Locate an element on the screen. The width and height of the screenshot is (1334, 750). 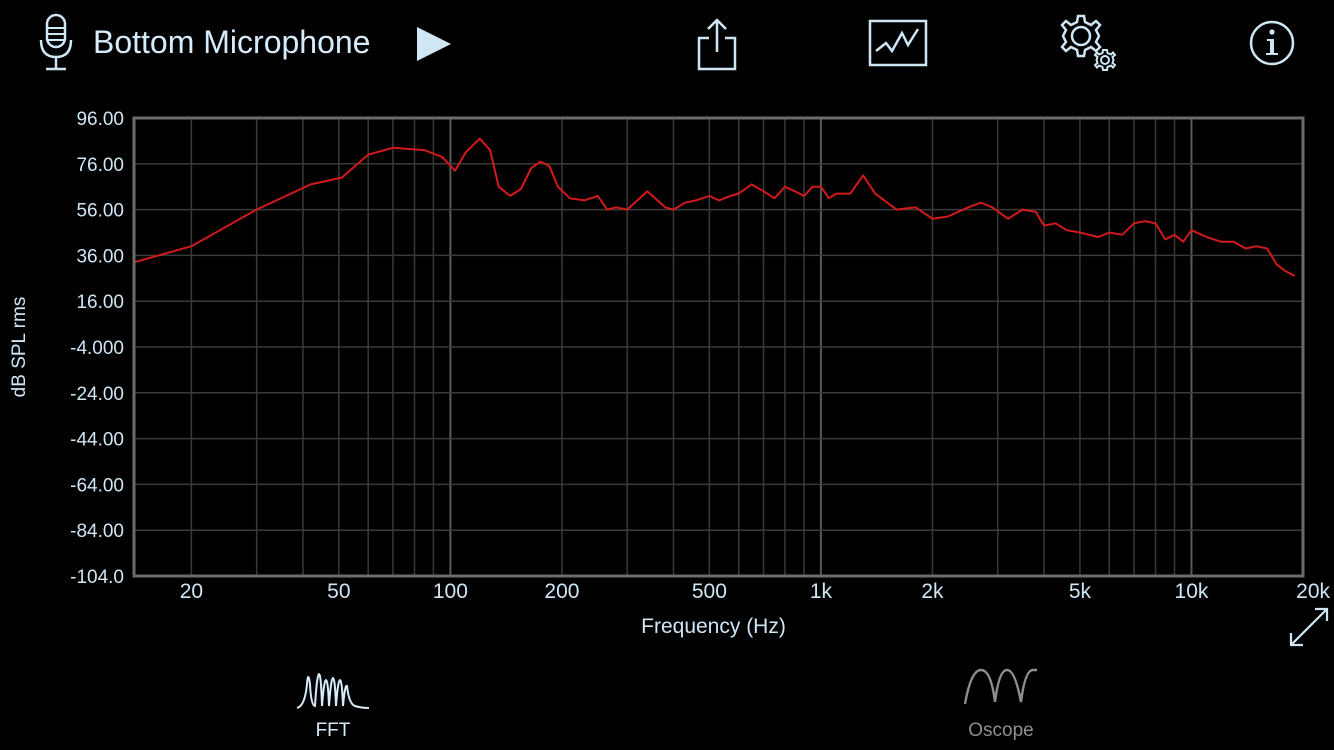
tab-fft-label: FFT is located at coordinates (333, 730).